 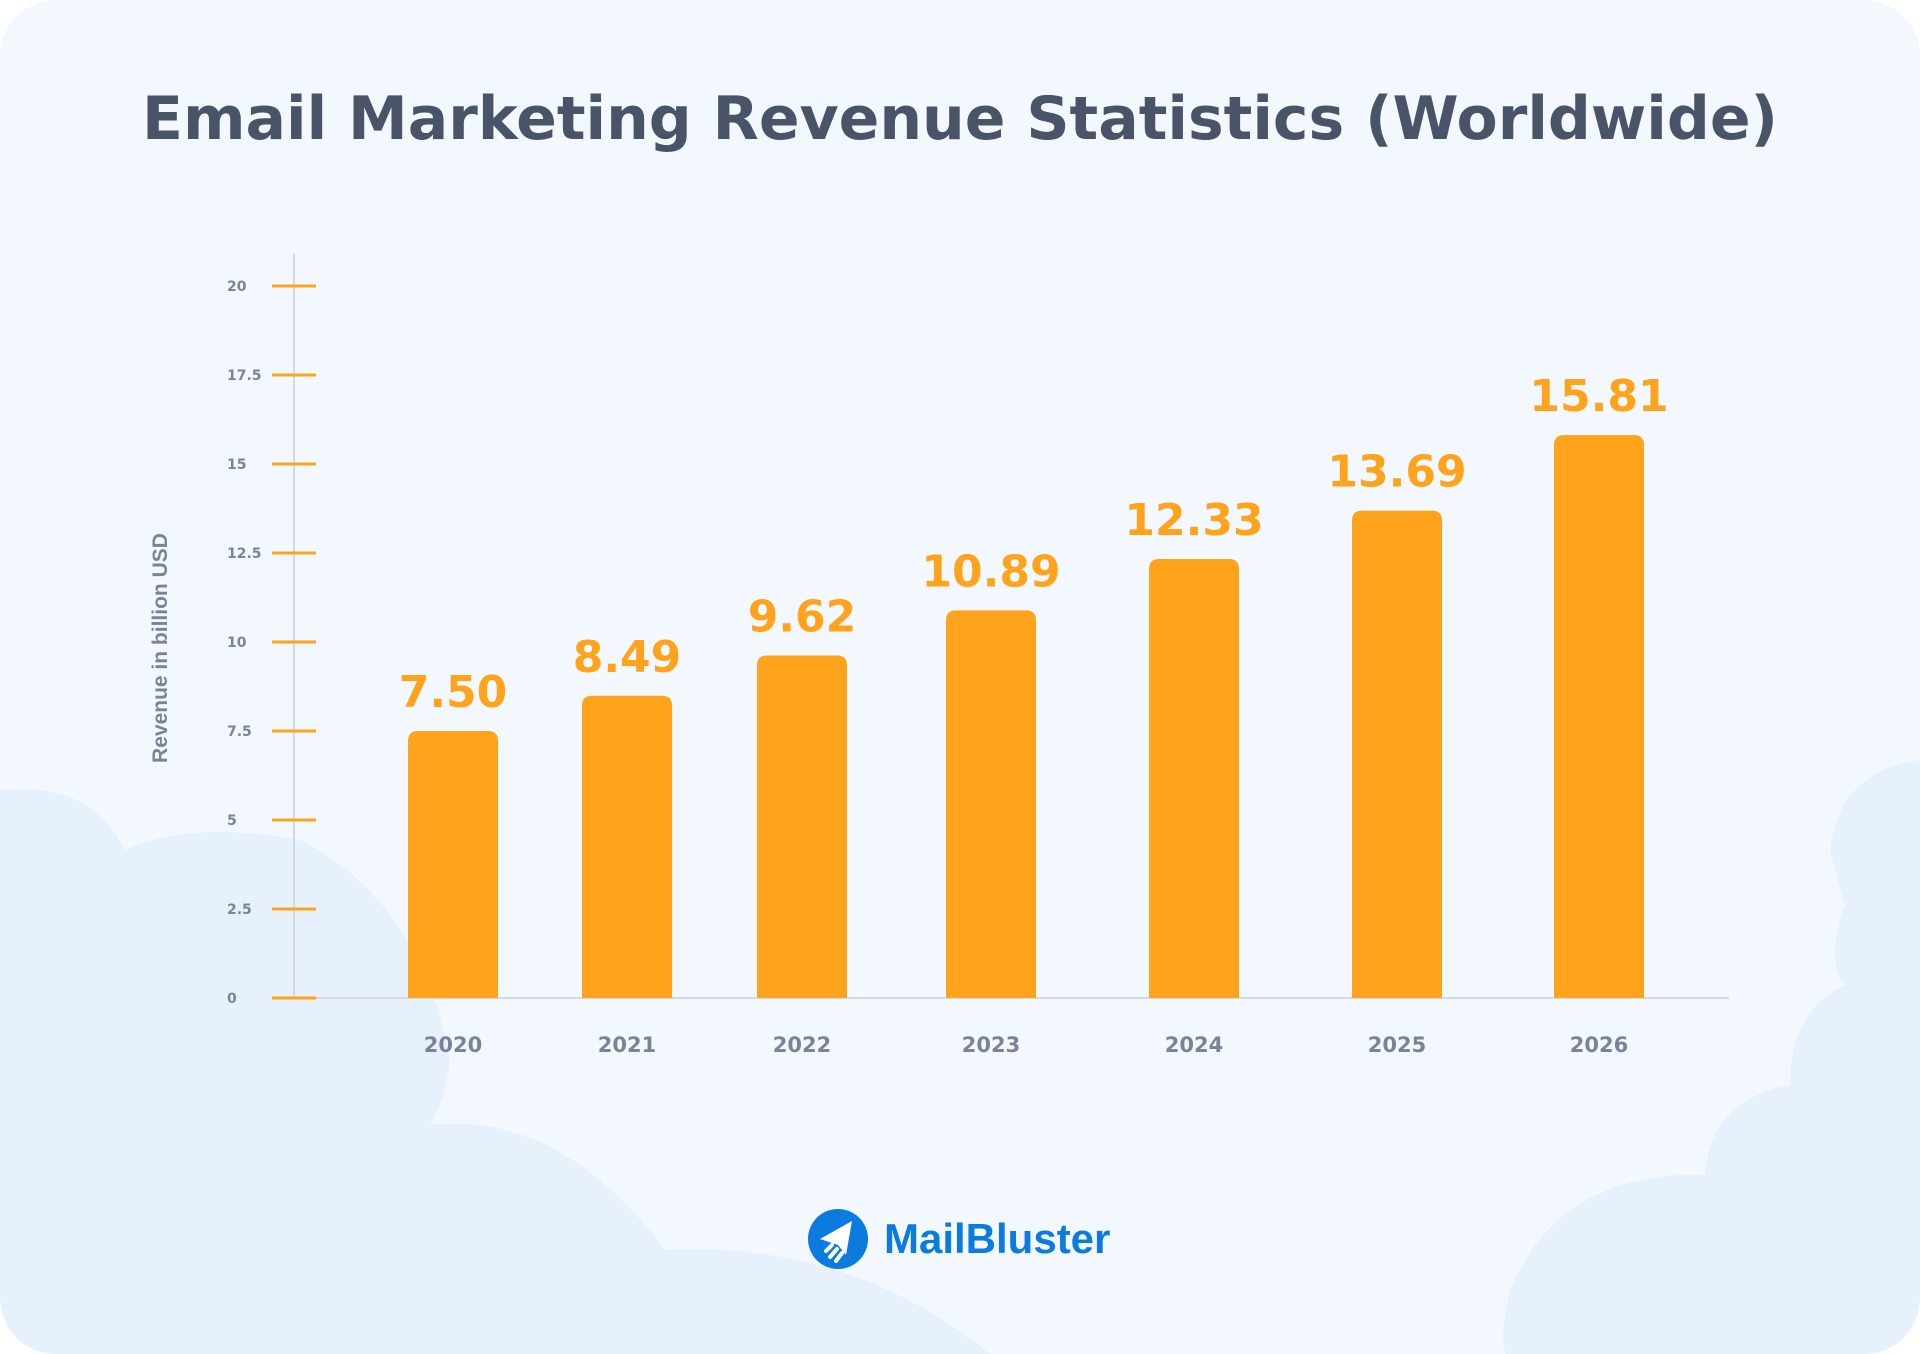 What do you see at coordinates (838, 1239) in the screenshot?
I see `paper-plane-icon` at bounding box center [838, 1239].